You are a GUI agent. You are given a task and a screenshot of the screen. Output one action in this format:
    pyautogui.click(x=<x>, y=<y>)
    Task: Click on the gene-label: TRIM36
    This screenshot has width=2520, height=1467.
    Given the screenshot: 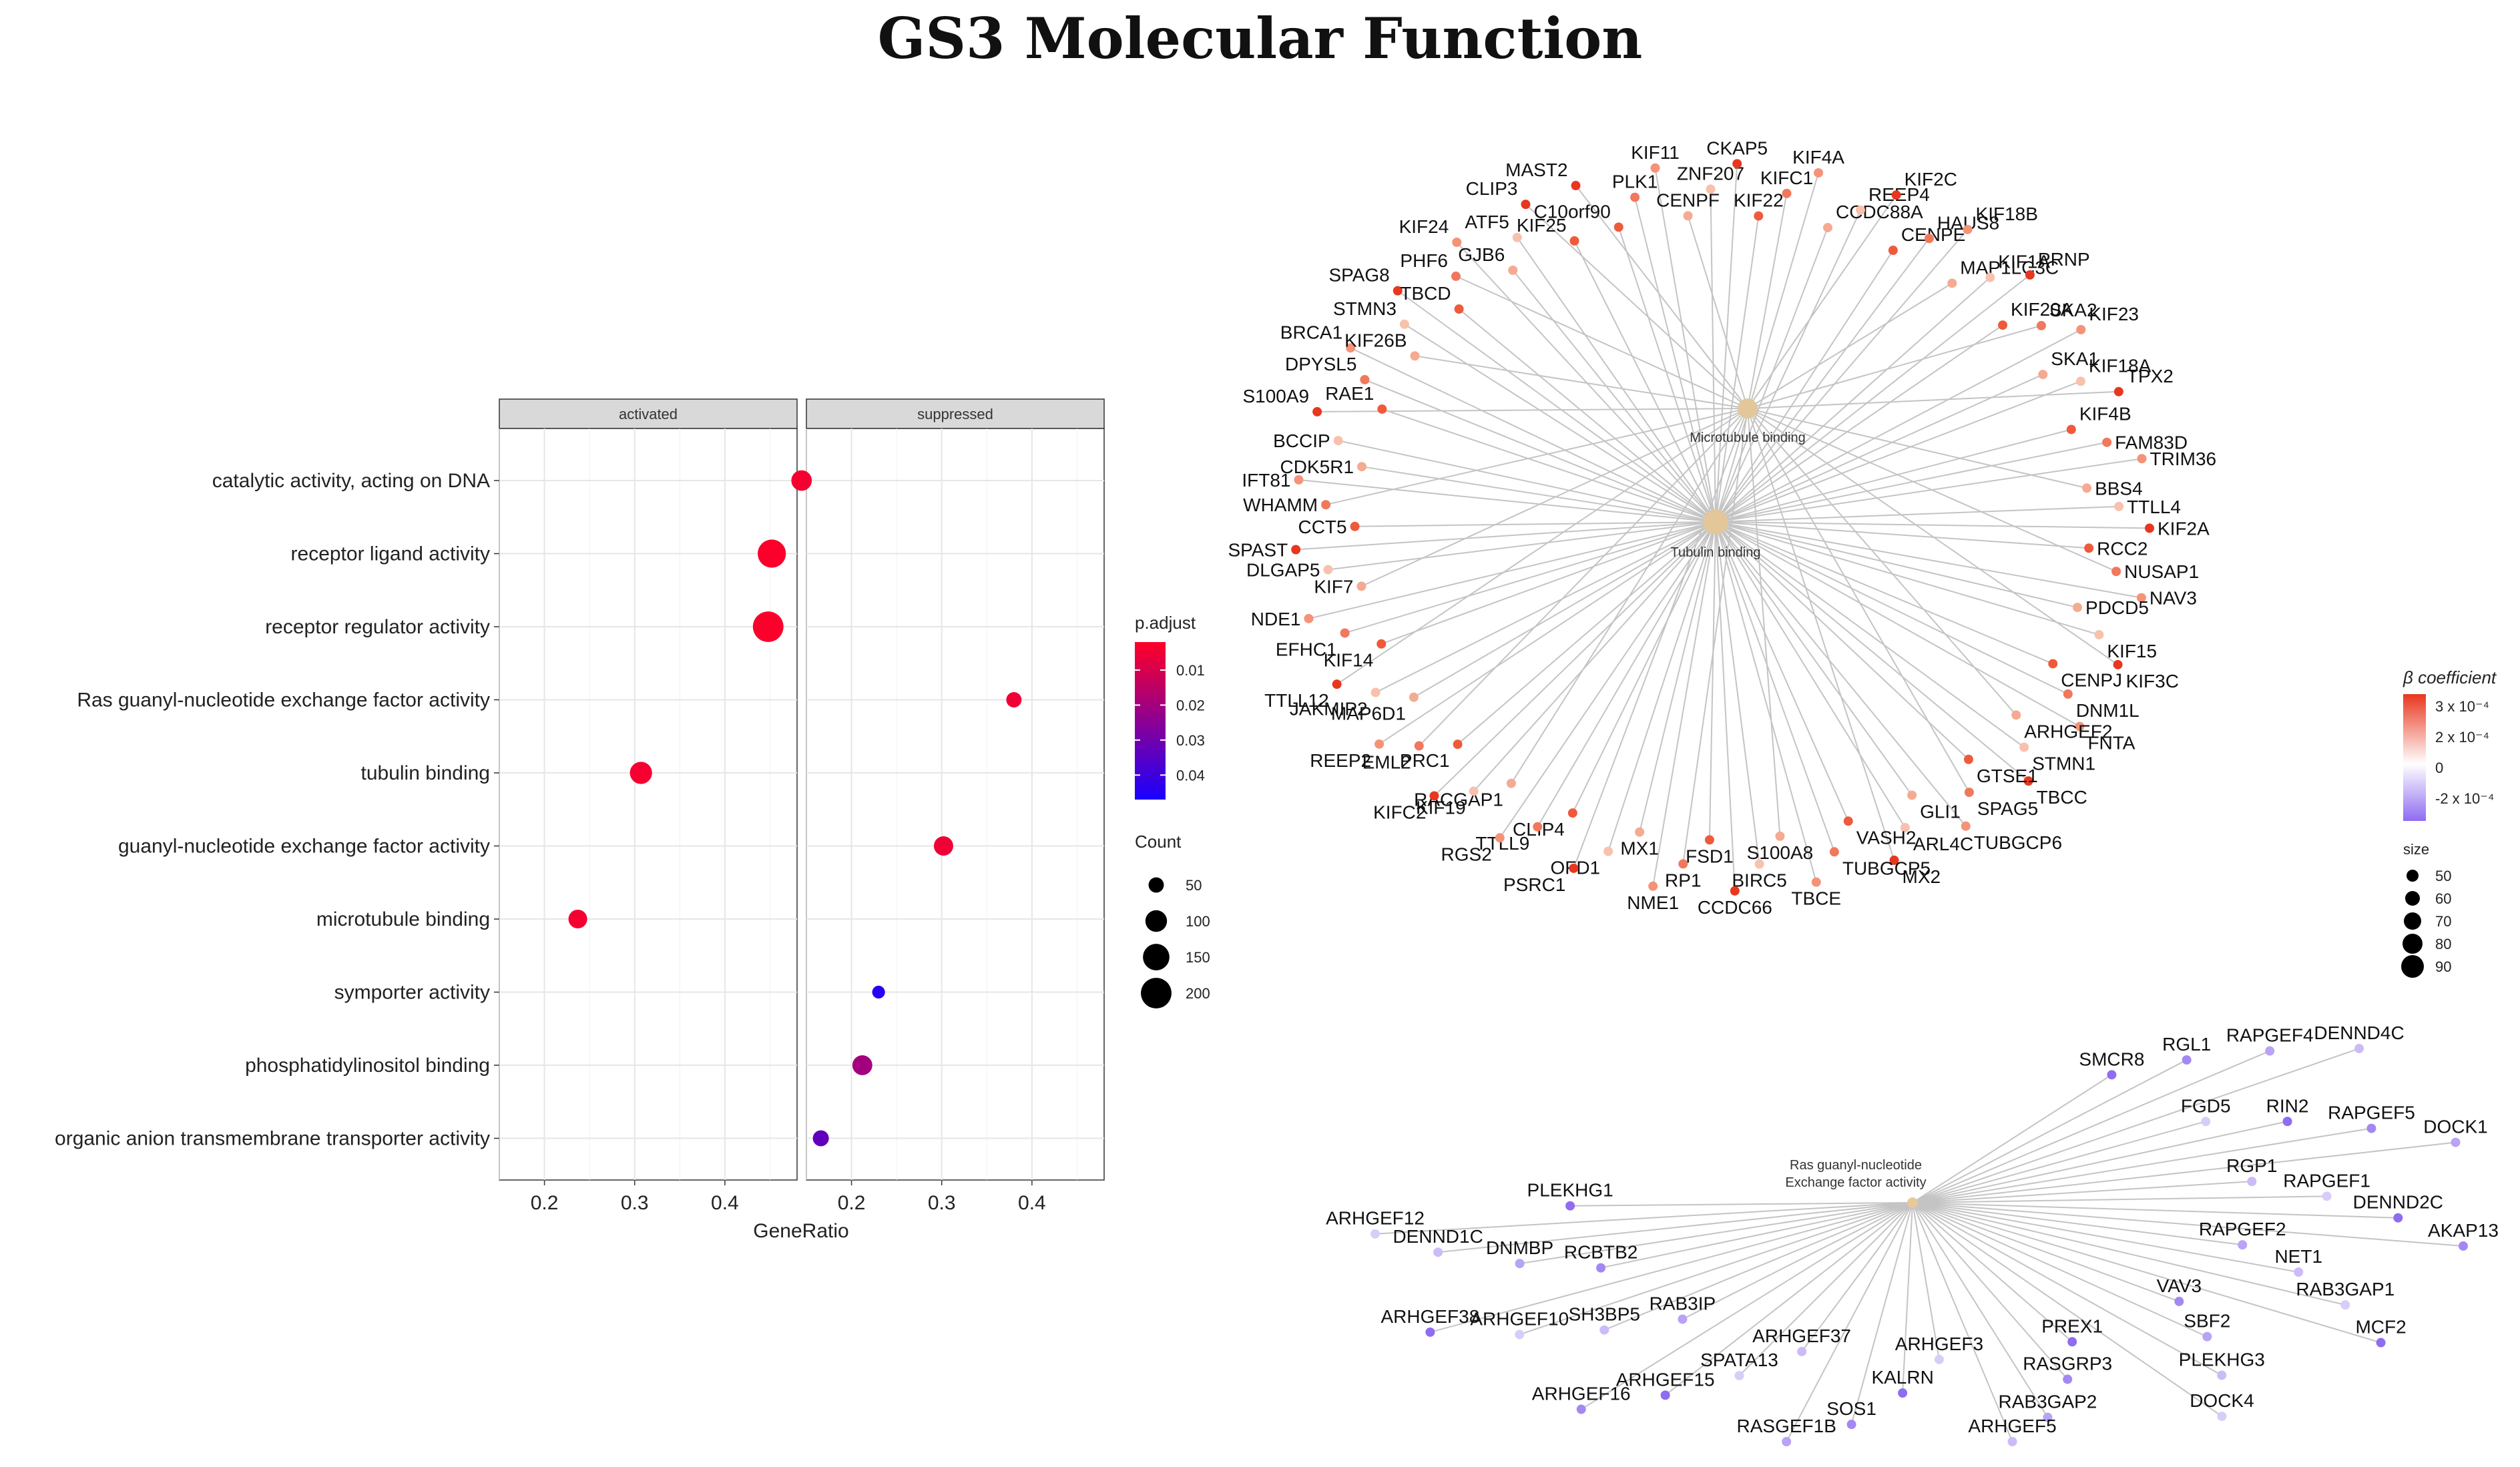 What is the action you would take?
    pyautogui.click(x=2183, y=459)
    